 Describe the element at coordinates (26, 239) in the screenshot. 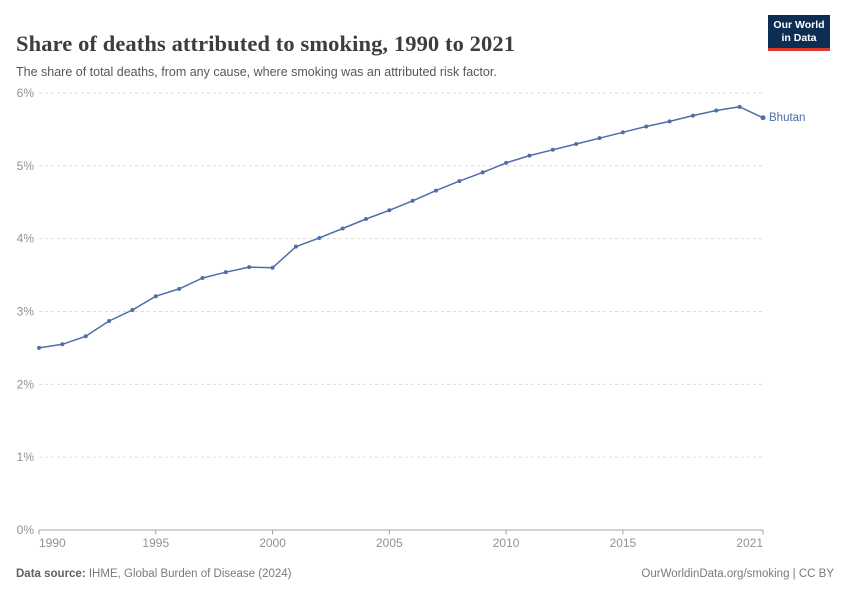

I see `y-tick-label: 4%` at that location.